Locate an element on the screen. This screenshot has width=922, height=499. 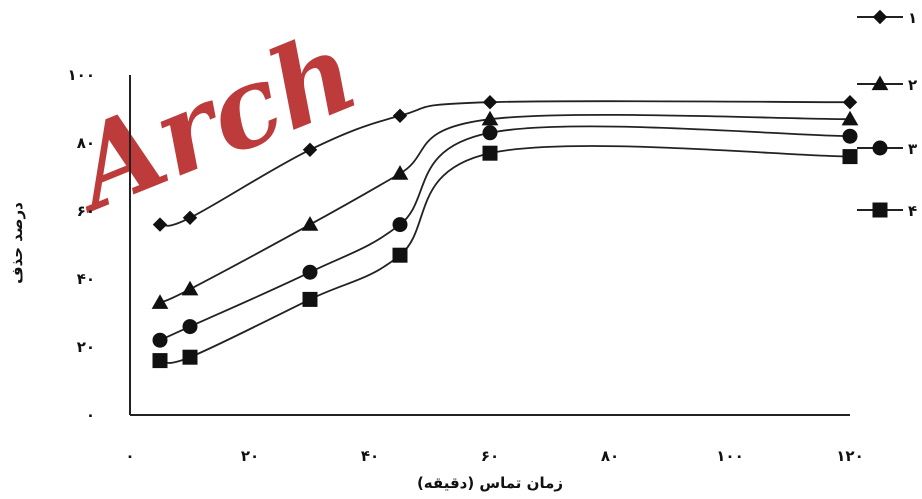
legend-label: ۲ is located at coordinates (912, 85).